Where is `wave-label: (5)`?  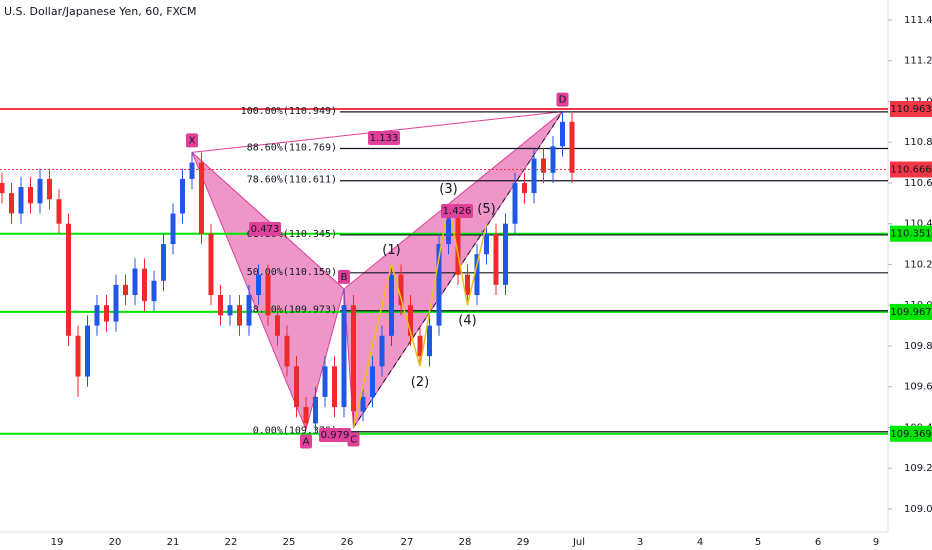
wave-label: (5) is located at coordinates (486, 209).